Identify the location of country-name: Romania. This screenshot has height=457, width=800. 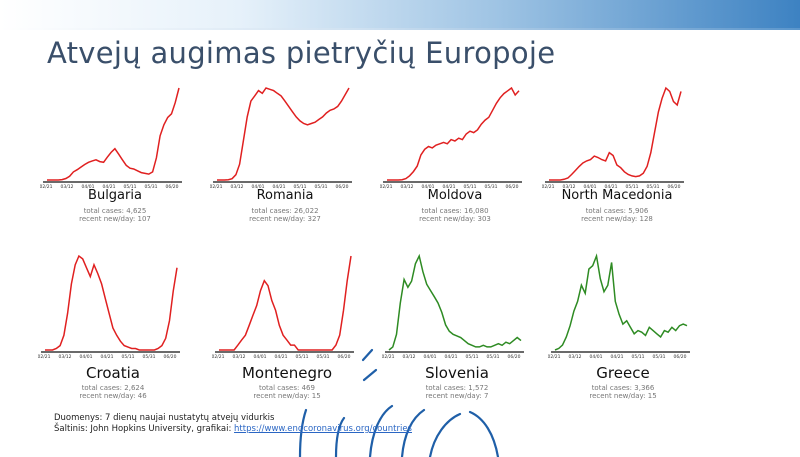
(285, 195).